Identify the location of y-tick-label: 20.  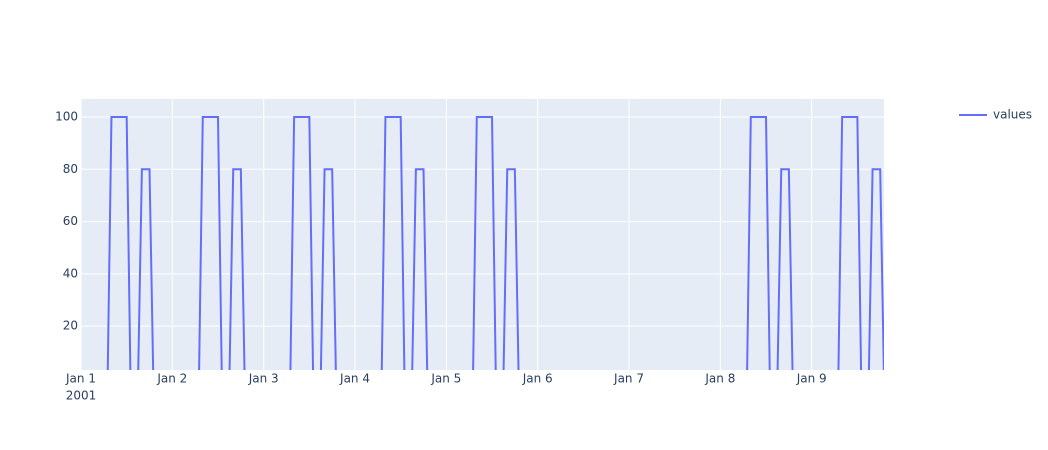
(70, 326).